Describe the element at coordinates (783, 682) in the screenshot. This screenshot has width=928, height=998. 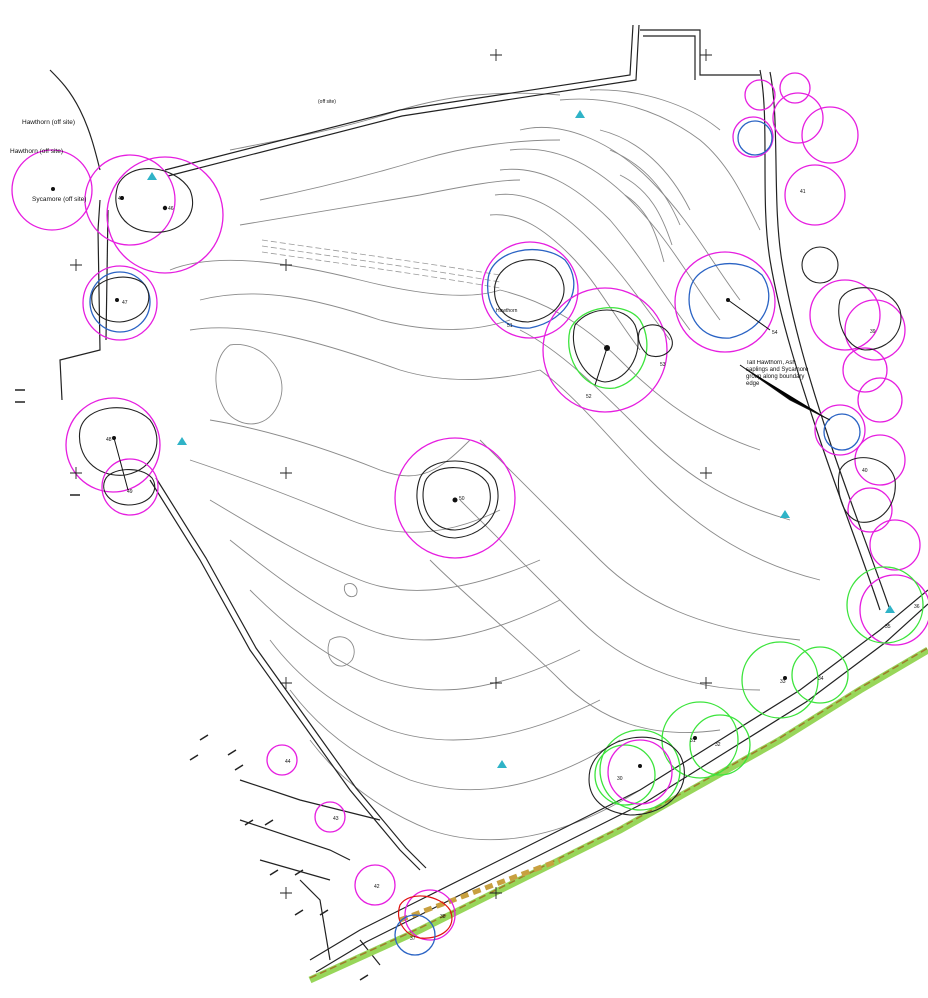
I see `tree-number-33: 33` at that location.